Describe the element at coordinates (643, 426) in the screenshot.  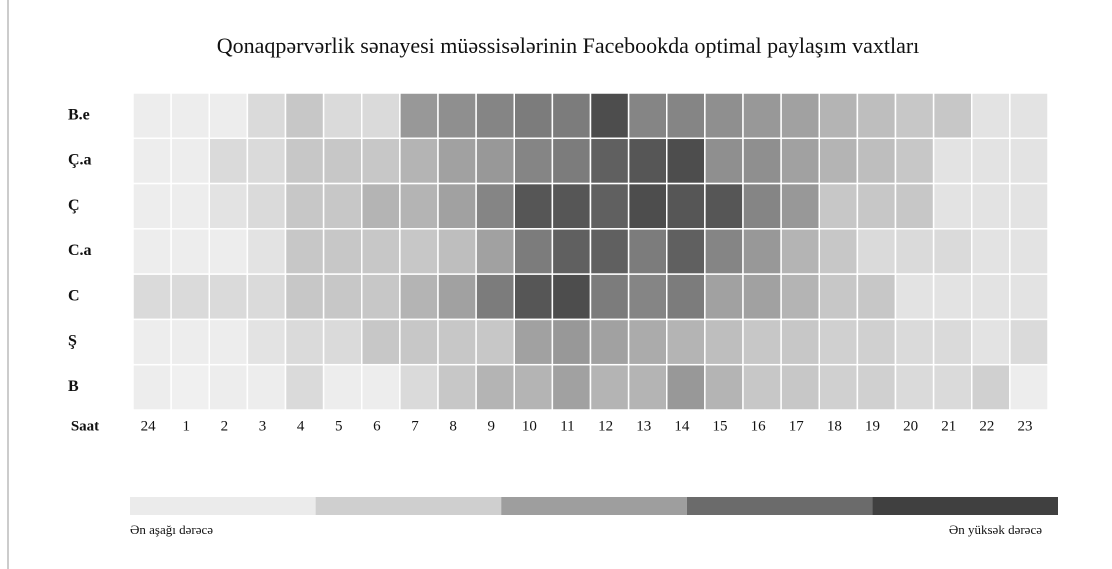
I see `x-tick-label: 13` at that location.